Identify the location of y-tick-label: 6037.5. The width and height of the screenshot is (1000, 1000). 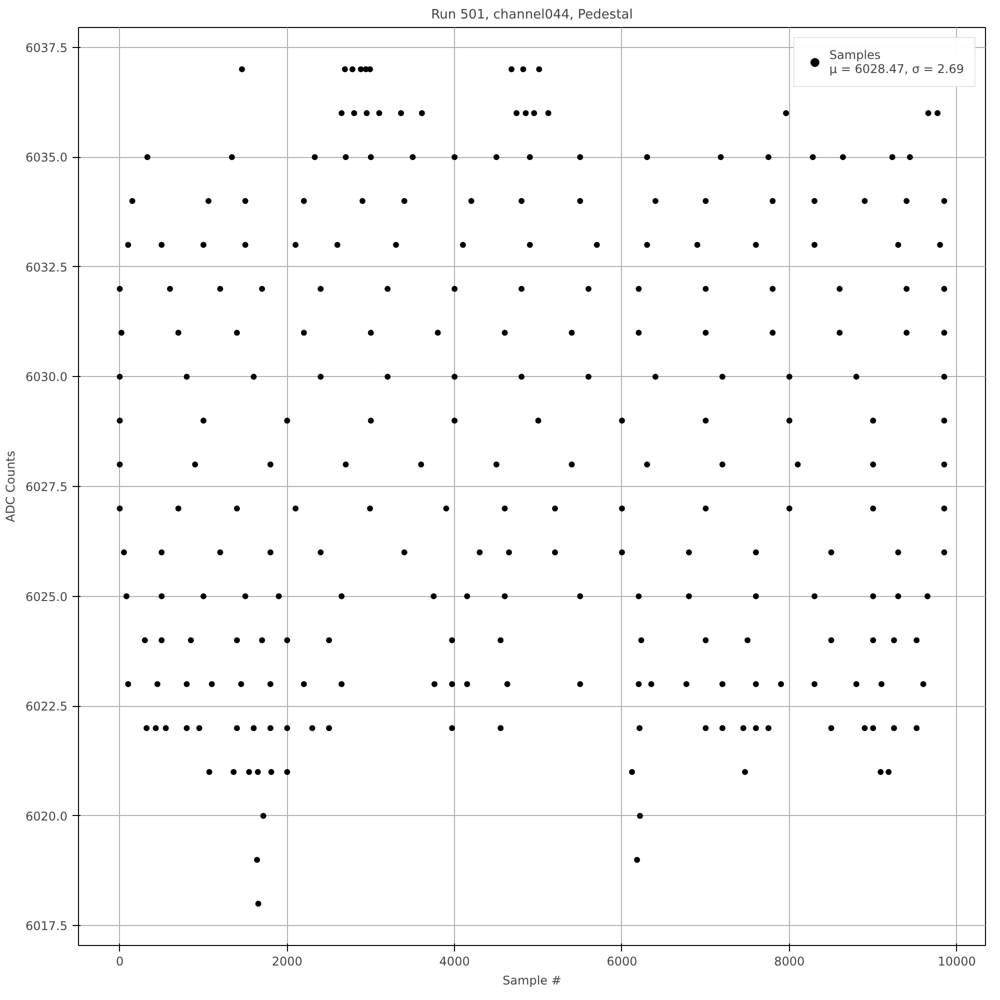
(47, 47).